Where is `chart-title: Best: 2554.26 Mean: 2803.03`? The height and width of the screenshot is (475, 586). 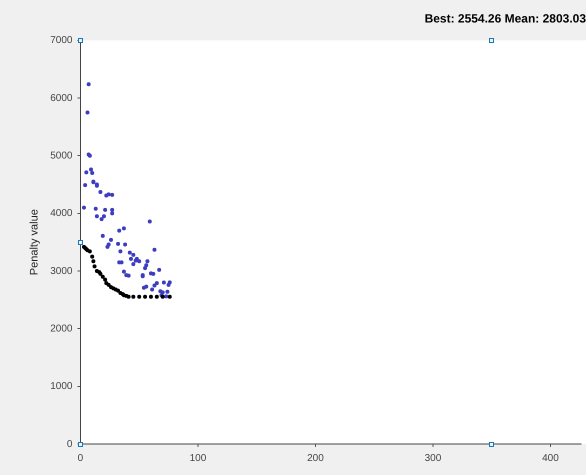 chart-title: Best: 2554.26 Mean: 2803.03 is located at coordinates (505, 19).